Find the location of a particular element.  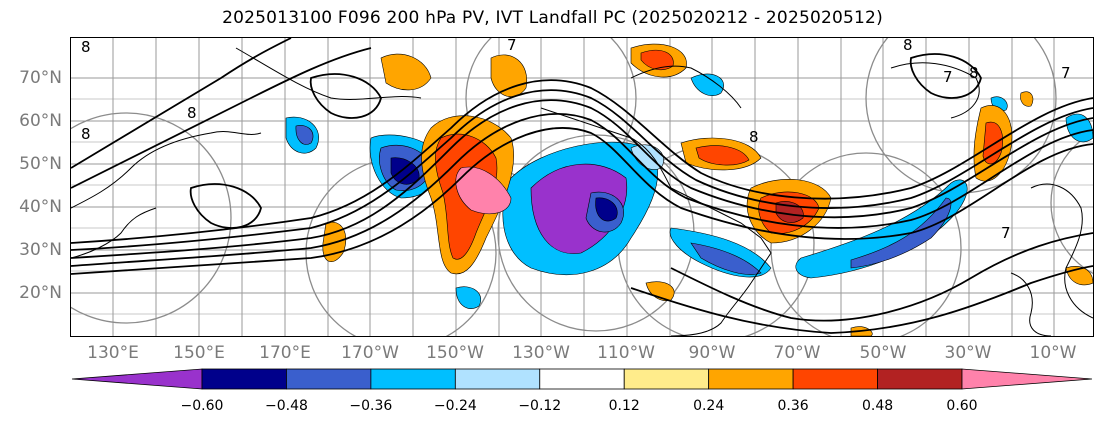

colorbar-tick-label: −0.12 is located at coordinates (540, 406).